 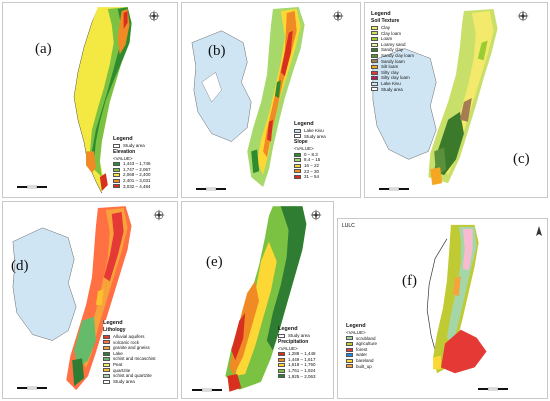 I want to click on legend-class: Silty clay, so click(x=392, y=73).